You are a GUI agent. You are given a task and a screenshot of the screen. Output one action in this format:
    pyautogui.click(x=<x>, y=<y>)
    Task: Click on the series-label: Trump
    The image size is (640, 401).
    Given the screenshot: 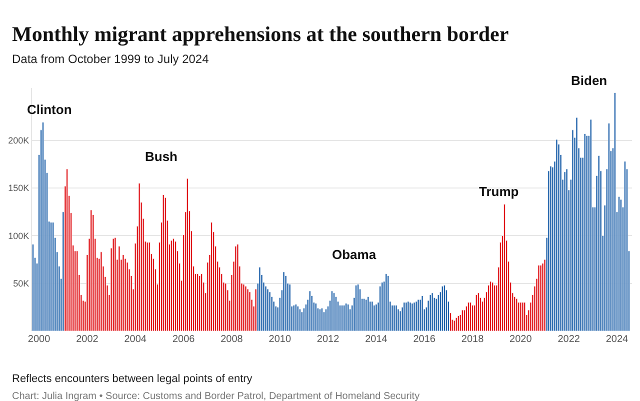 What is the action you would take?
    pyautogui.click(x=499, y=191)
    